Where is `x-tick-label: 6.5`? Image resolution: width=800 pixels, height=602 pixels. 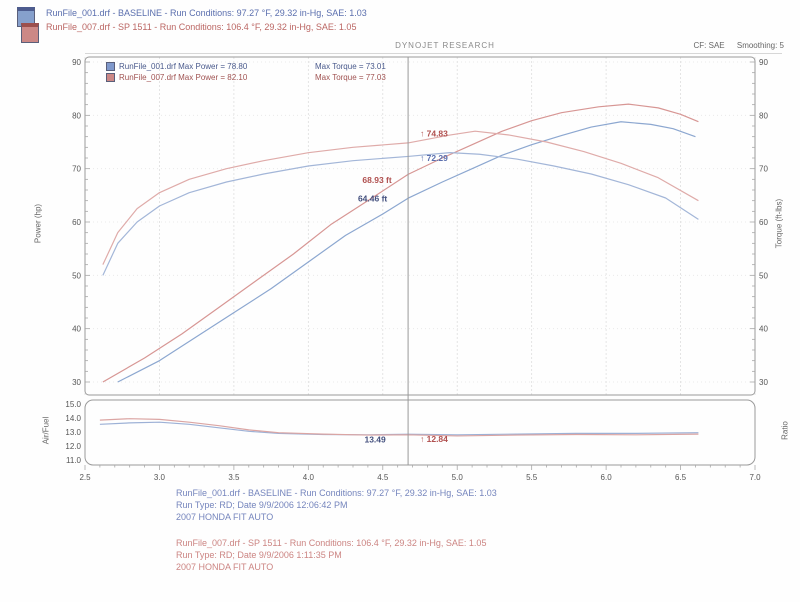 x-tick-label: 6.5 is located at coordinates (681, 477).